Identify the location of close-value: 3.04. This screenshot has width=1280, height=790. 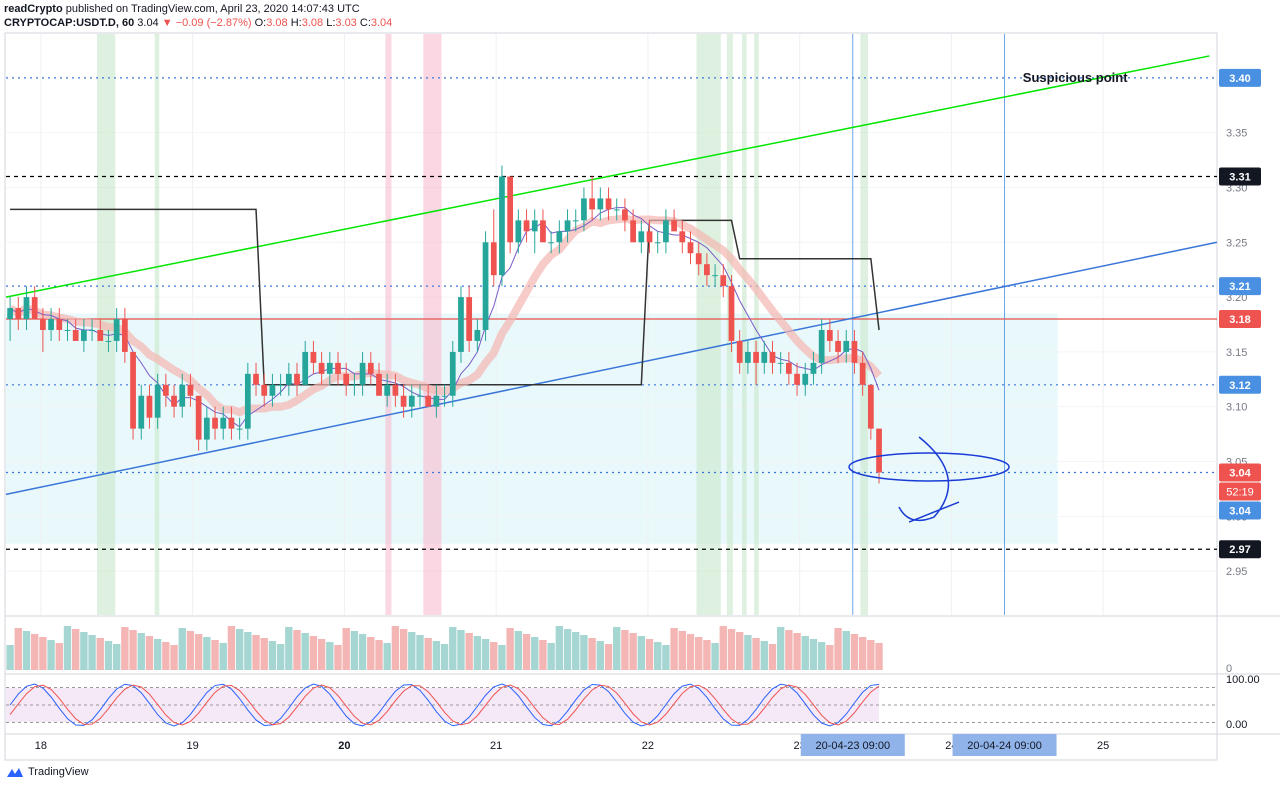
(381, 23).